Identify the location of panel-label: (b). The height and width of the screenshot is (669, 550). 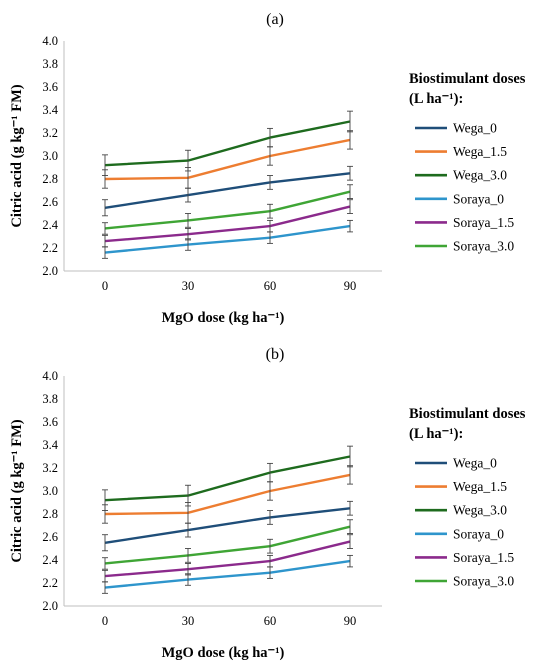
(275, 354).